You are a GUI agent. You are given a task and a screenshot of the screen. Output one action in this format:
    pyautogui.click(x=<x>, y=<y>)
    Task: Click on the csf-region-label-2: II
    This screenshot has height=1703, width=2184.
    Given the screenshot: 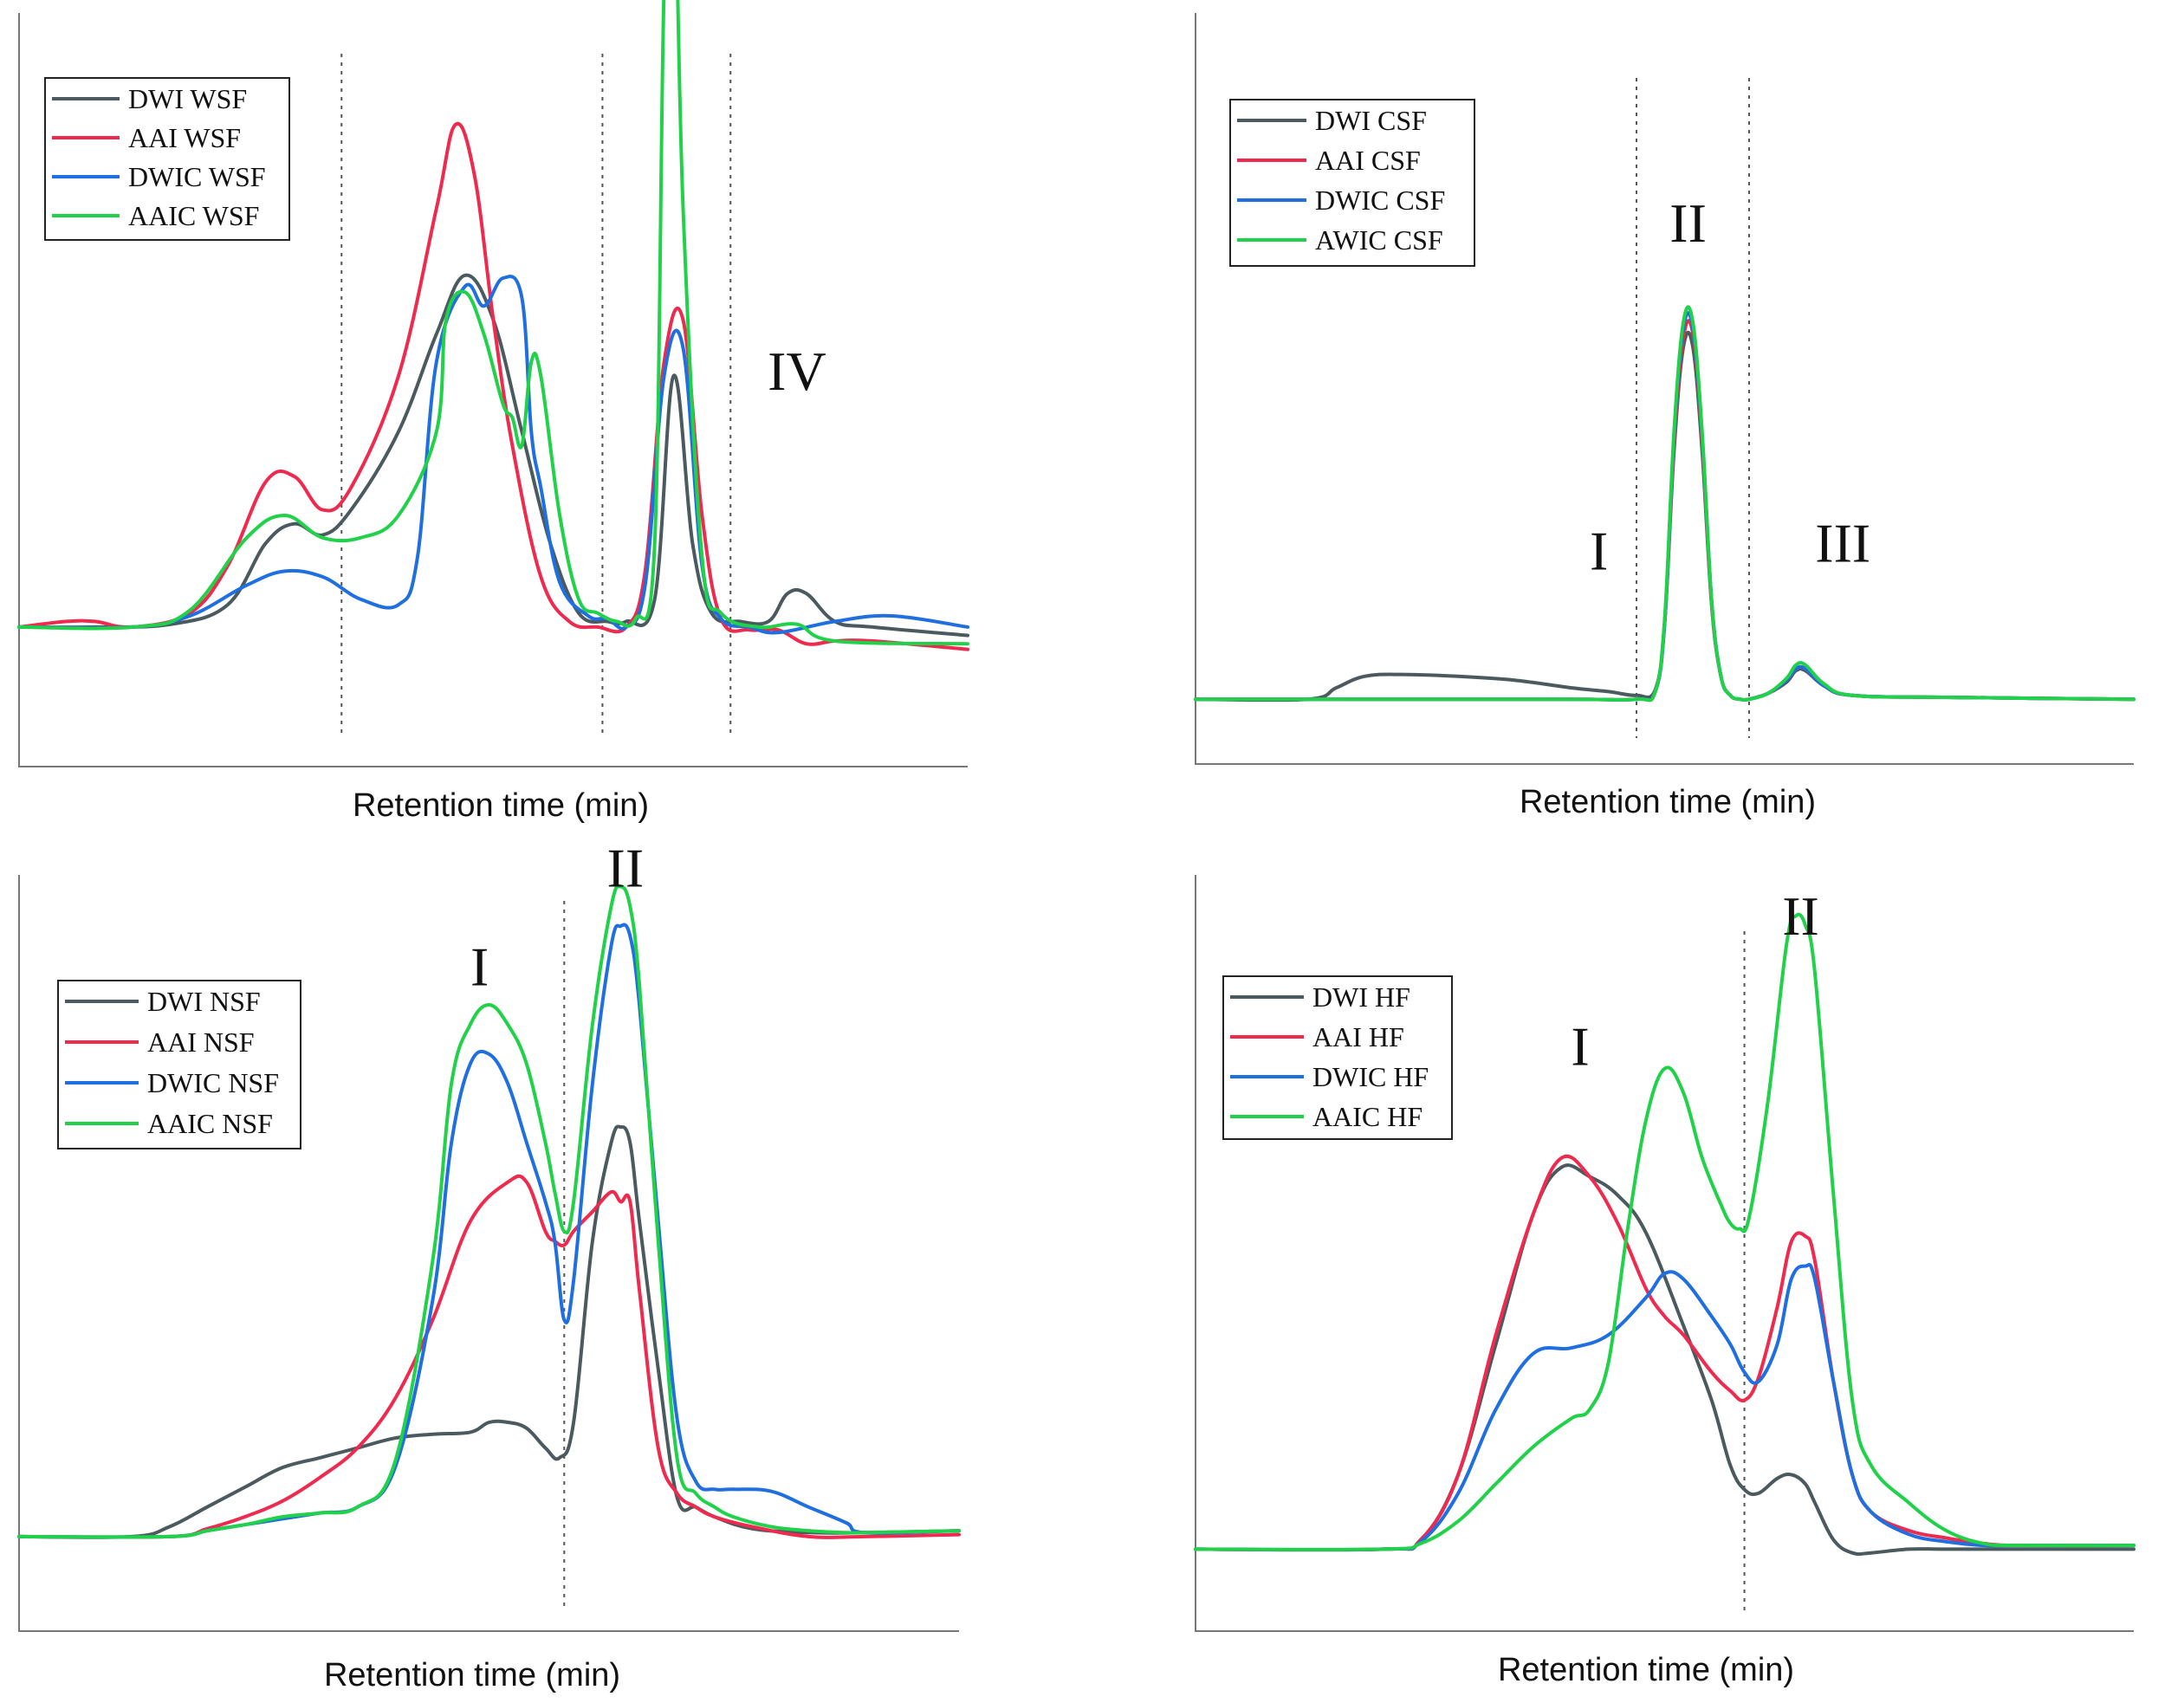 What is the action you would take?
    pyautogui.click(x=1688, y=223)
    